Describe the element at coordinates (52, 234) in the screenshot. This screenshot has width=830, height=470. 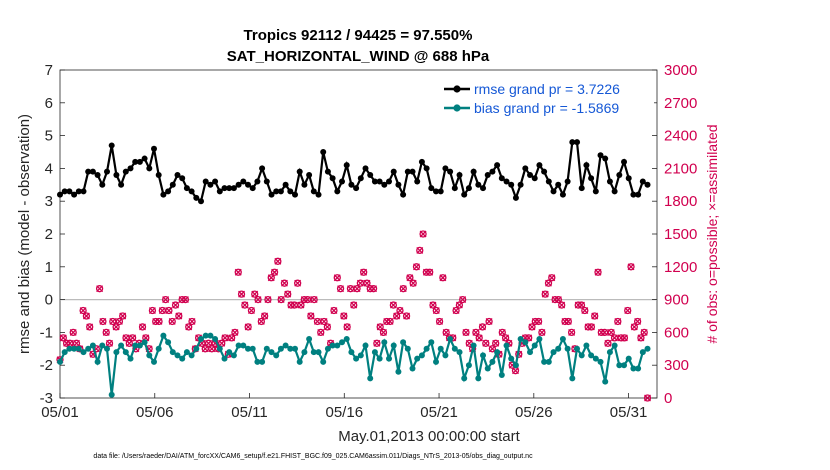
I see `y-axis-ticks: -3 -2 -1 0 1 2 3 4 5 6 7` at that location.